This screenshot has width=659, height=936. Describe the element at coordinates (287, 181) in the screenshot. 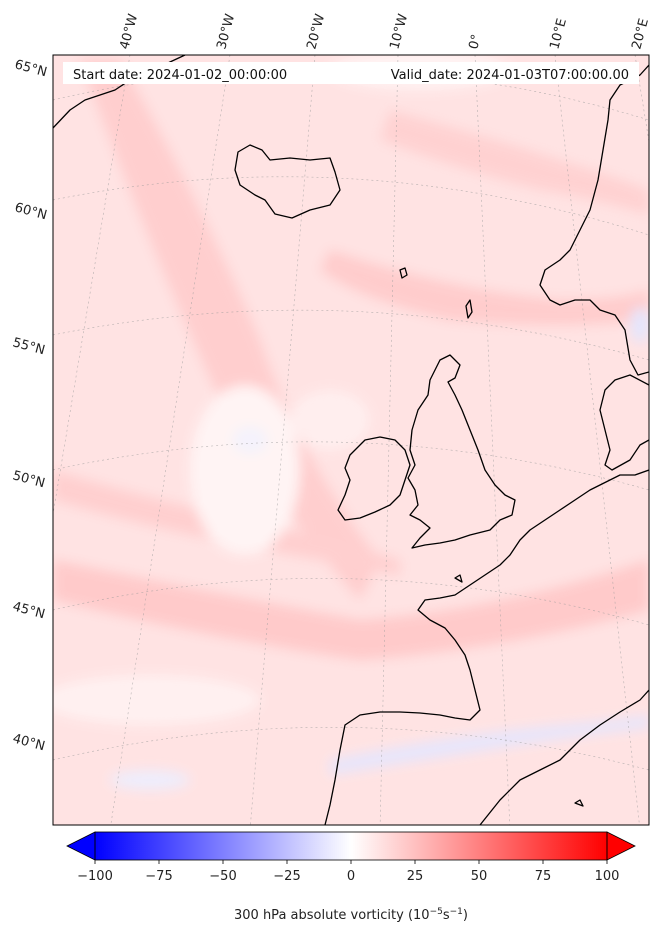

I see `iceland-coastline` at that location.